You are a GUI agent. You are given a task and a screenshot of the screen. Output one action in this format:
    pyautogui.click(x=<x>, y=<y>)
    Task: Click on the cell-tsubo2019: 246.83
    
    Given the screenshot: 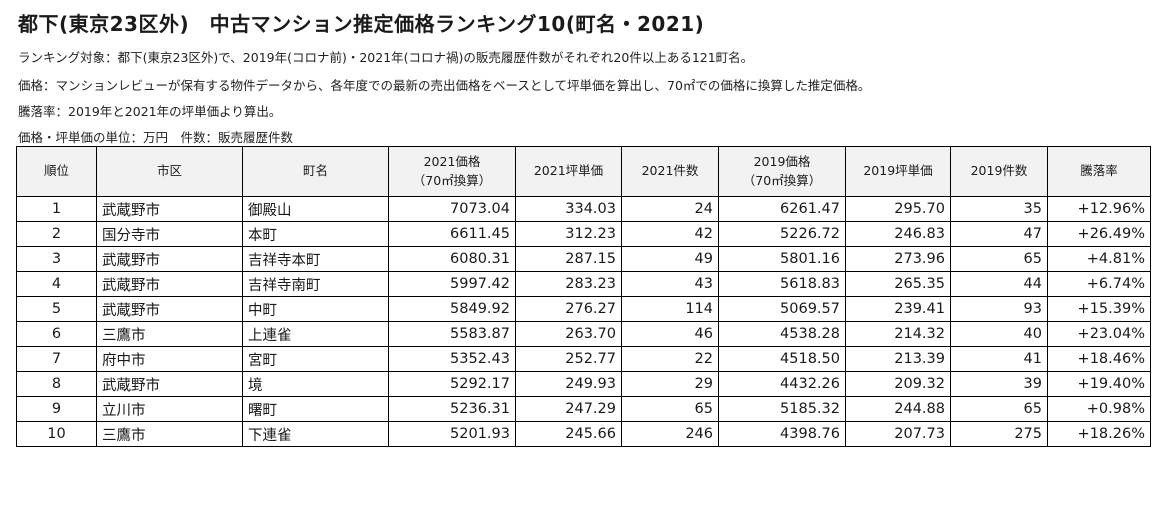 What is the action you would take?
    pyautogui.click(x=898, y=234)
    